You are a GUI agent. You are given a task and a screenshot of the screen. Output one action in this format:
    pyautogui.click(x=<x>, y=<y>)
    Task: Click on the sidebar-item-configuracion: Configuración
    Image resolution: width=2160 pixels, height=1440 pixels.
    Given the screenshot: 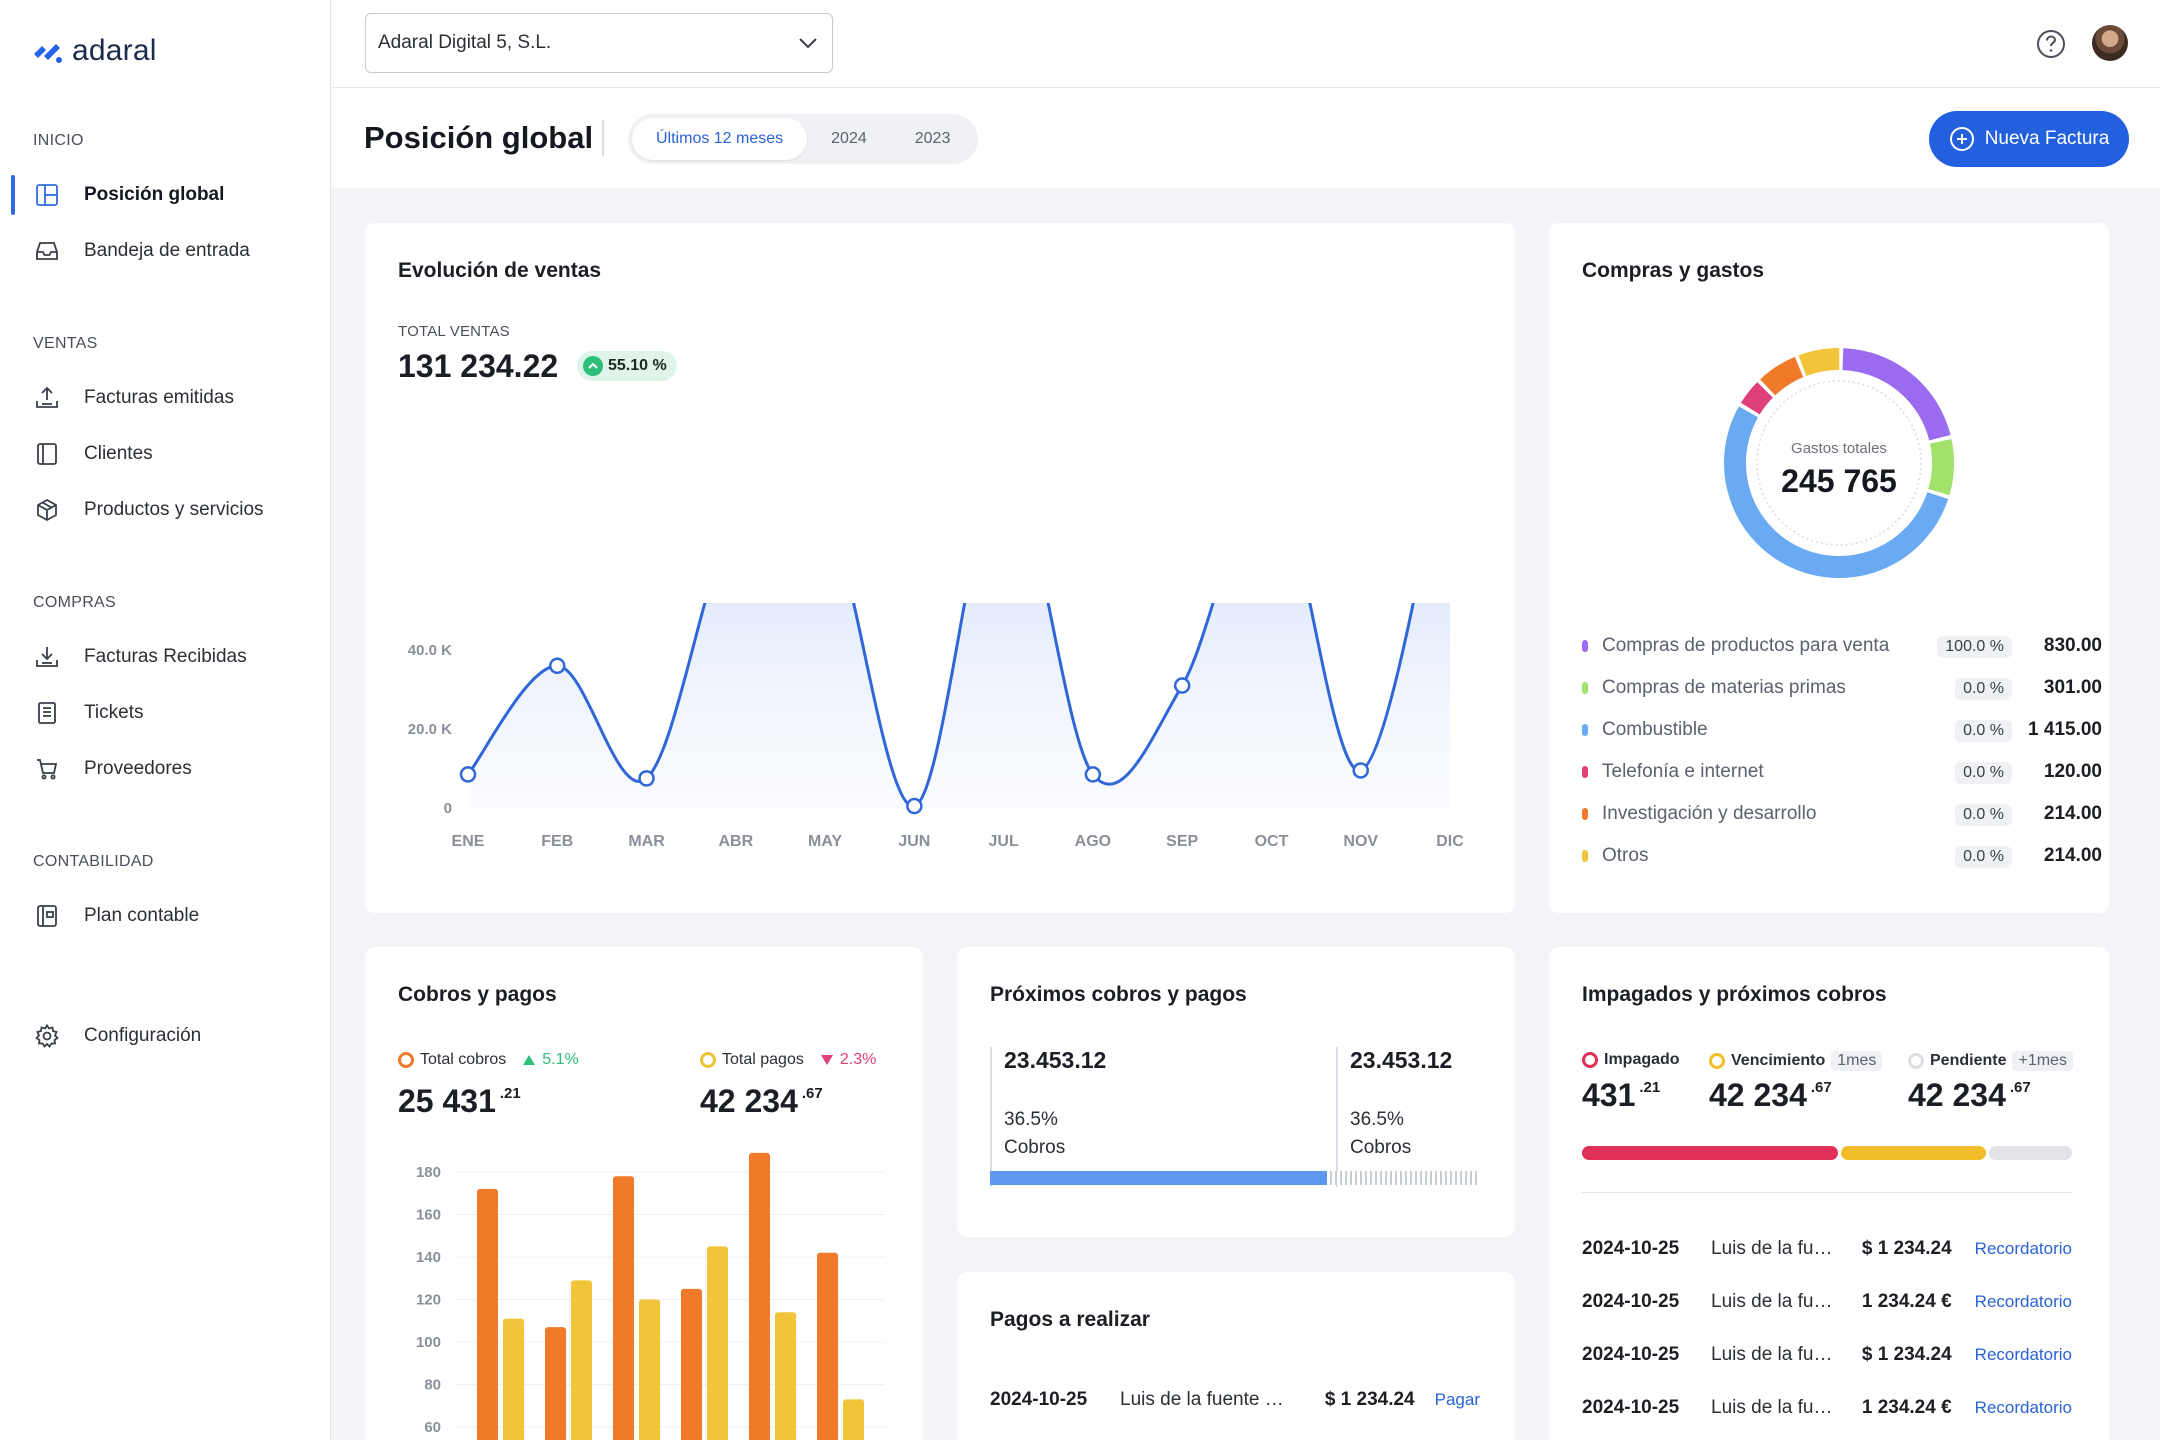 What is the action you would take?
    pyautogui.click(x=165, y=1036)
    